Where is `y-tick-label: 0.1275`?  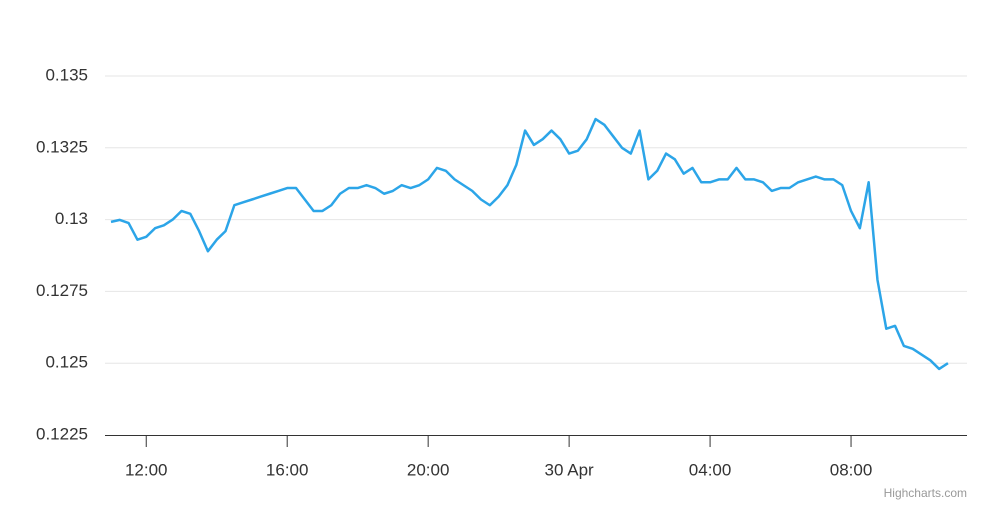 y-tick-label: 0.1275 is located at coordinates (62, 290).